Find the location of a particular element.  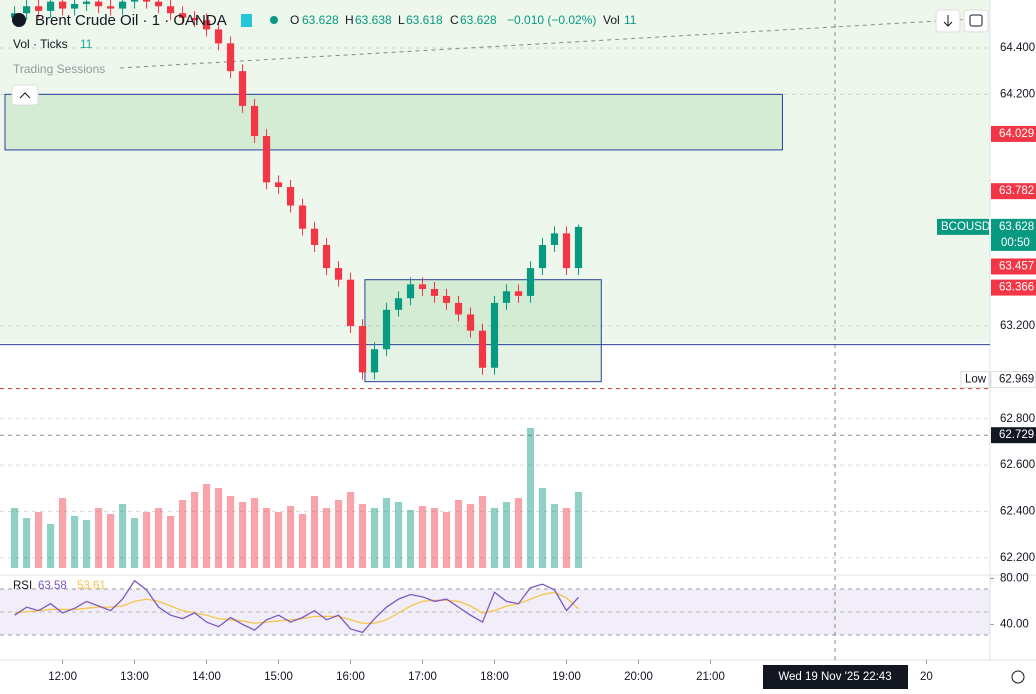

settings-icon is located at coordinates (1018, 677).